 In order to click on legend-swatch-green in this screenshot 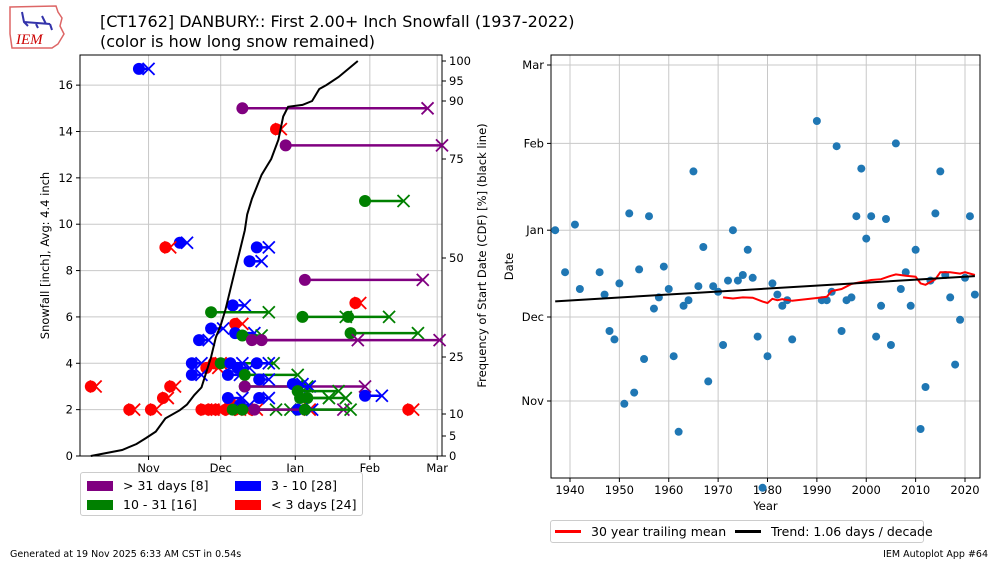, I will do `click(100, 504)`.